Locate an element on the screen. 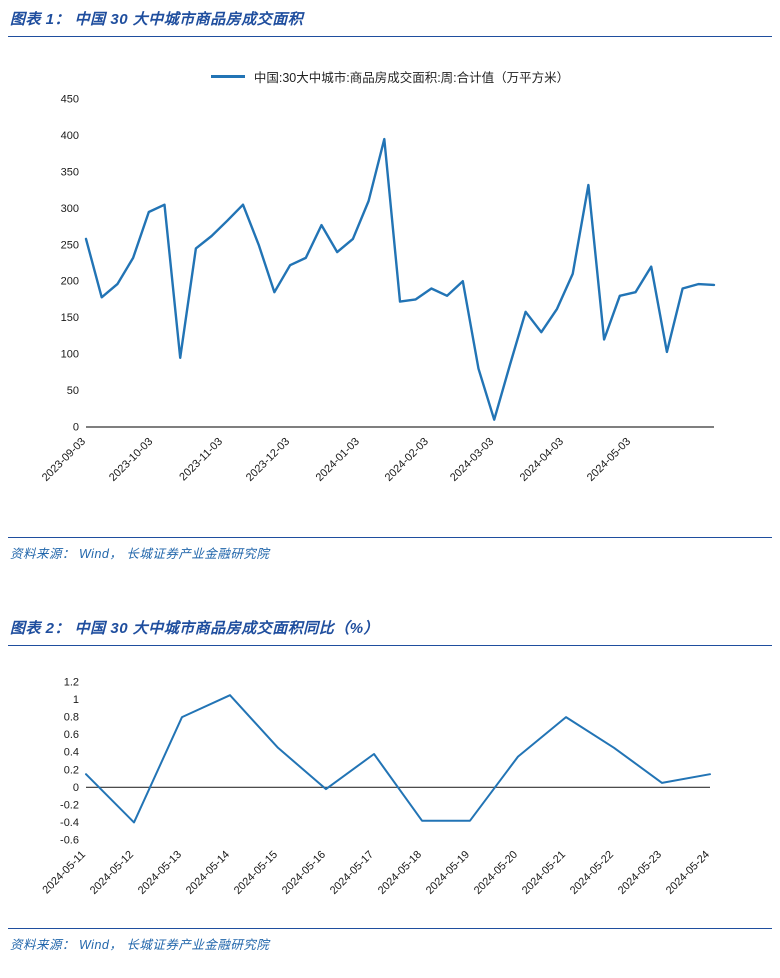 This screenshot has height=978, width=780. svg-text: 2024-03-03 is located at coordinates (472, 460).